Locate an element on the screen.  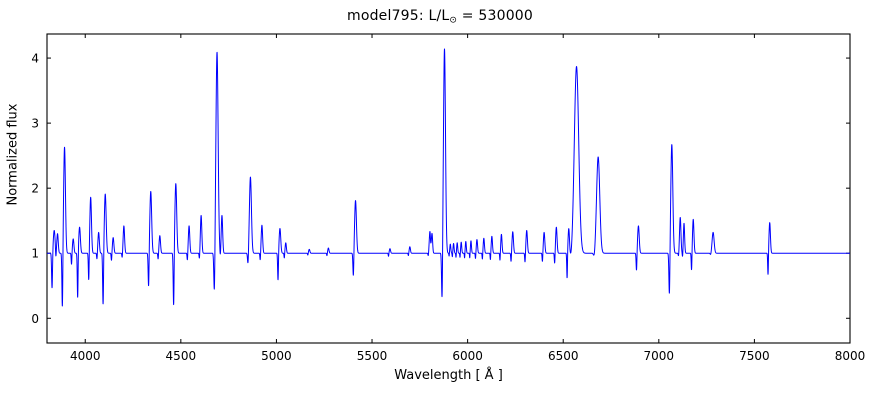
x-tick-label: 4500 is located at coordinates (181, 356).